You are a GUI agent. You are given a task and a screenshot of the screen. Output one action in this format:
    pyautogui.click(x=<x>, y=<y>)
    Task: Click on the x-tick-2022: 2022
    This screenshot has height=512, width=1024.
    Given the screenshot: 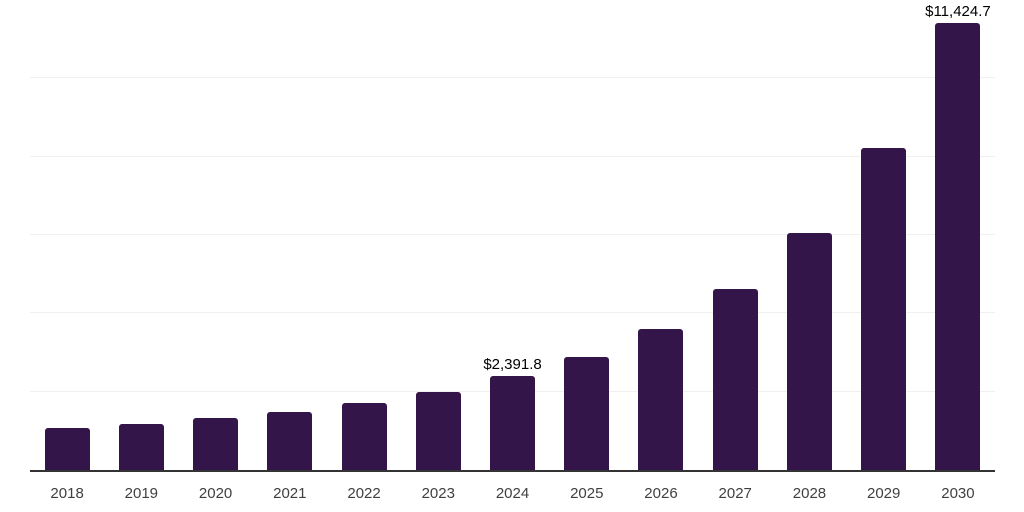 What is the action you would take?
    pyautogui.click(x=364, y=493)
    